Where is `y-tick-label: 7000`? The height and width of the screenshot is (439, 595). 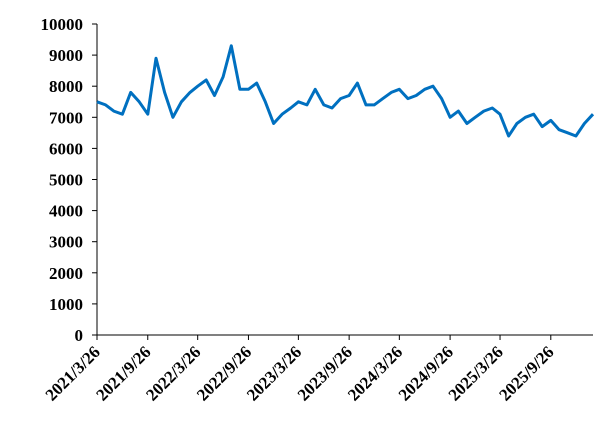
y-tick-label: 7000 is located at coordinates (66, 117).